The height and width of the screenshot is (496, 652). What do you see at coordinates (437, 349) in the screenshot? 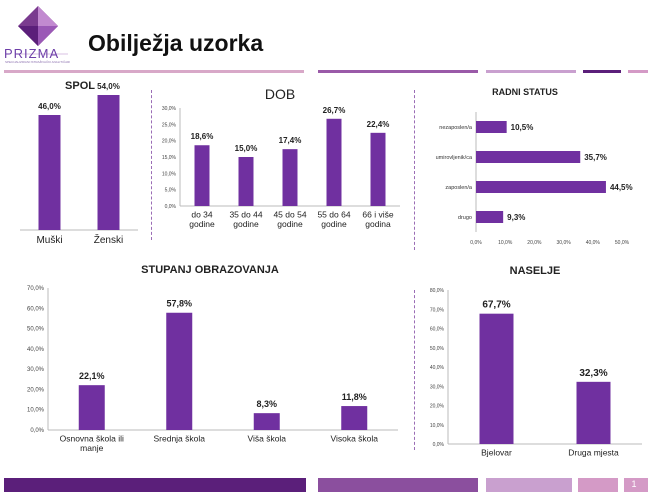
I see `ytick-label-naselje: 50,0%` at bounding box center [437, 349].